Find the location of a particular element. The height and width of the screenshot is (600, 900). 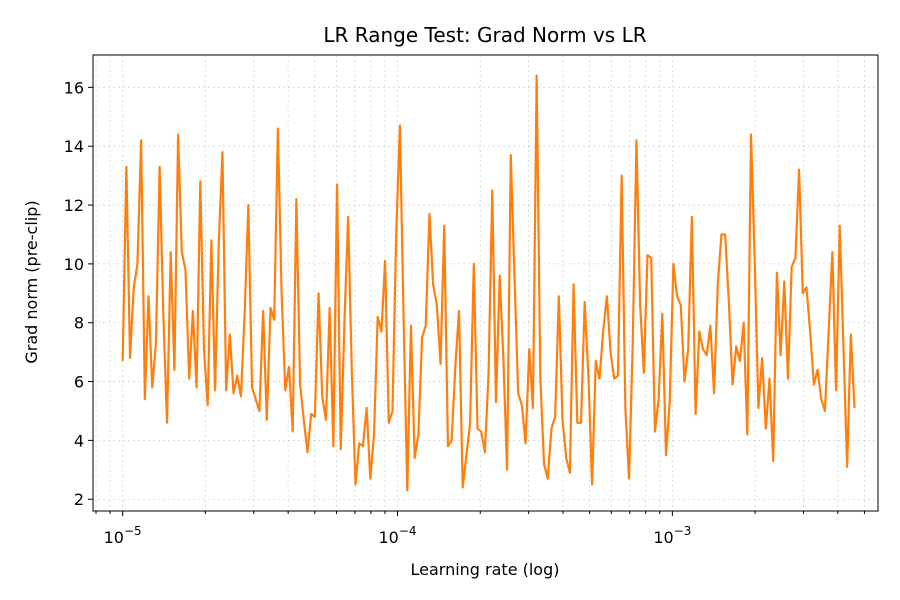

y-axis: 2 4 6 8 10 12 14 16 is located at coordinates (78, 293).